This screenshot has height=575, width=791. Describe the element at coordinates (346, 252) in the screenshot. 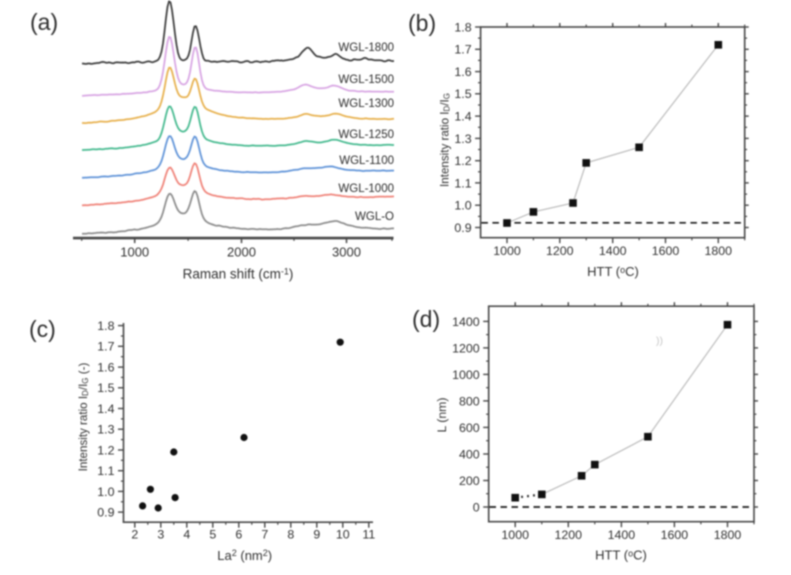

I see `svg-text: 3000` at that location.